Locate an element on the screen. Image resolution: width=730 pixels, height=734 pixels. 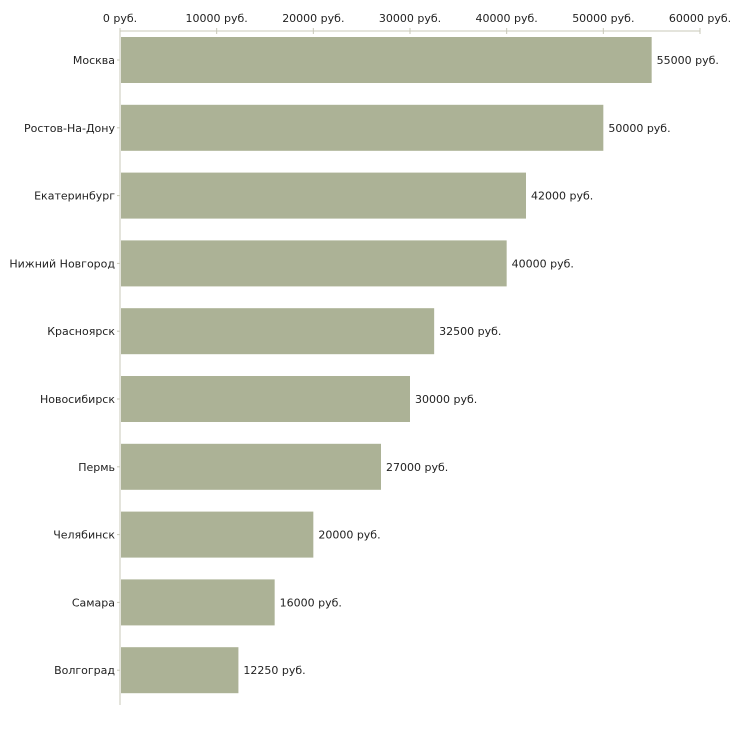
x-tick-label: 0 руб. is located at coordinates (120, 18).